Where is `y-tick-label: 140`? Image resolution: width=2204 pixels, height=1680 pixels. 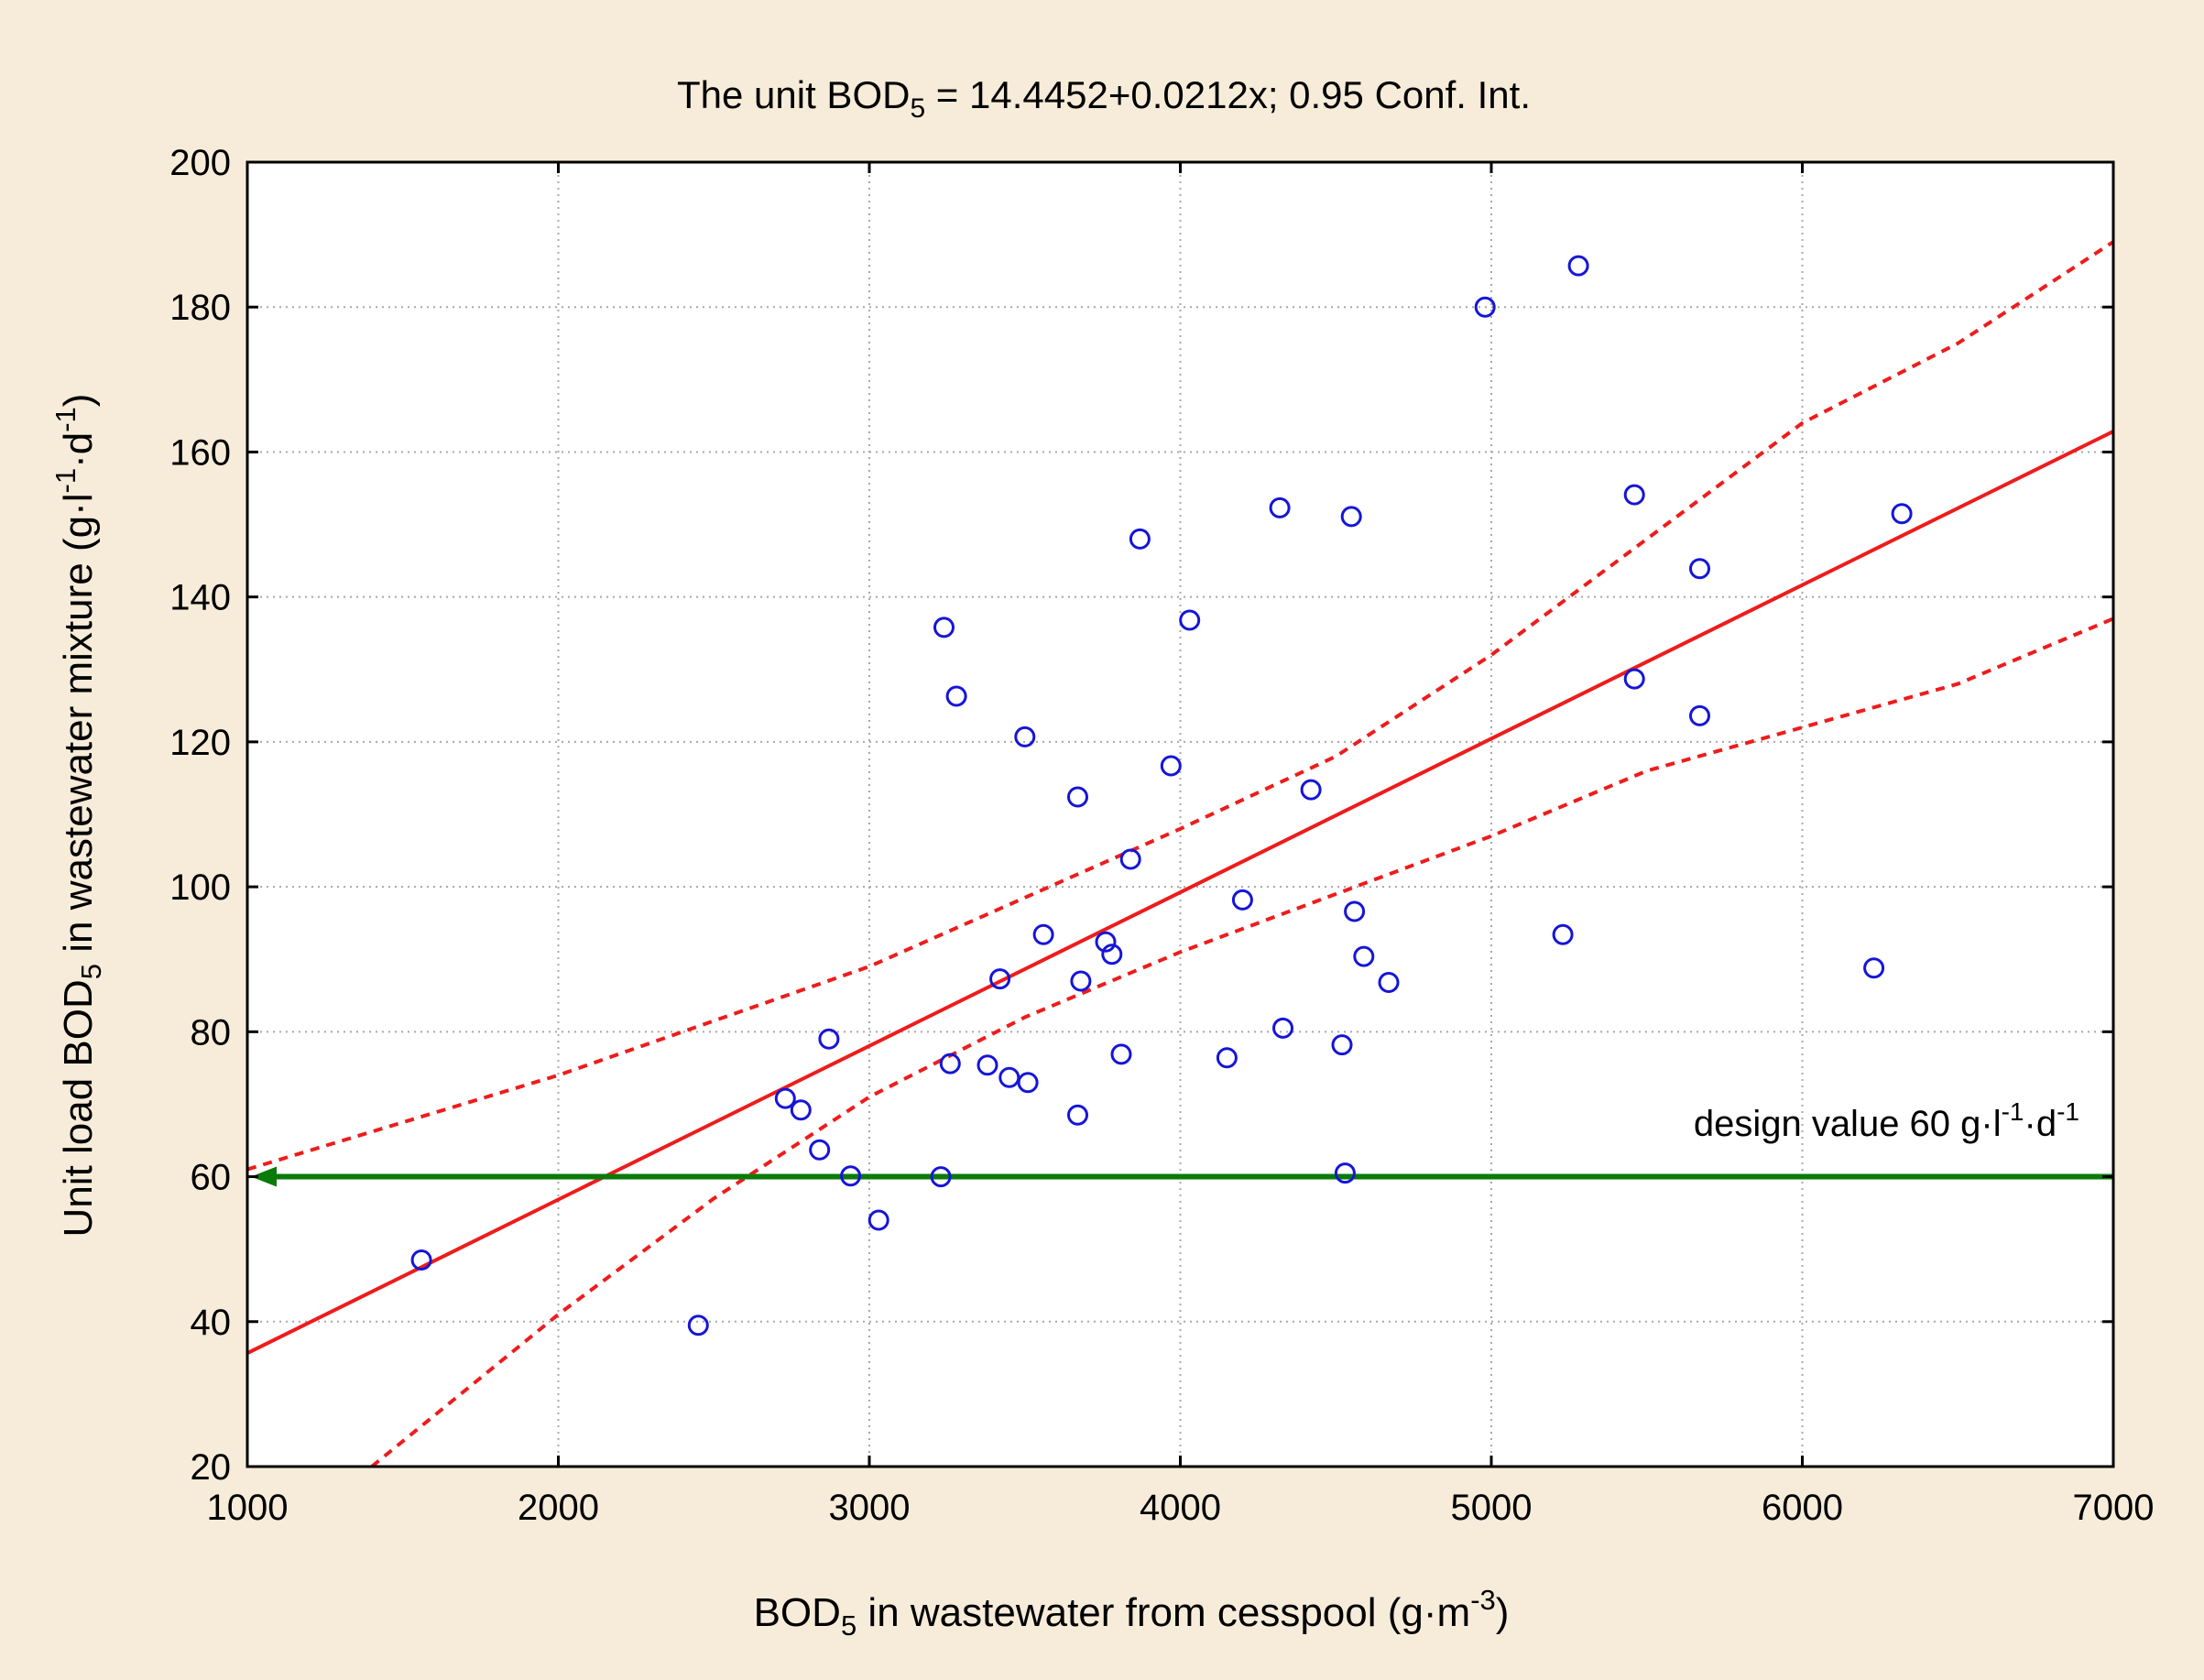 y-tick-label: 140 is located at coordinates (200, 598).